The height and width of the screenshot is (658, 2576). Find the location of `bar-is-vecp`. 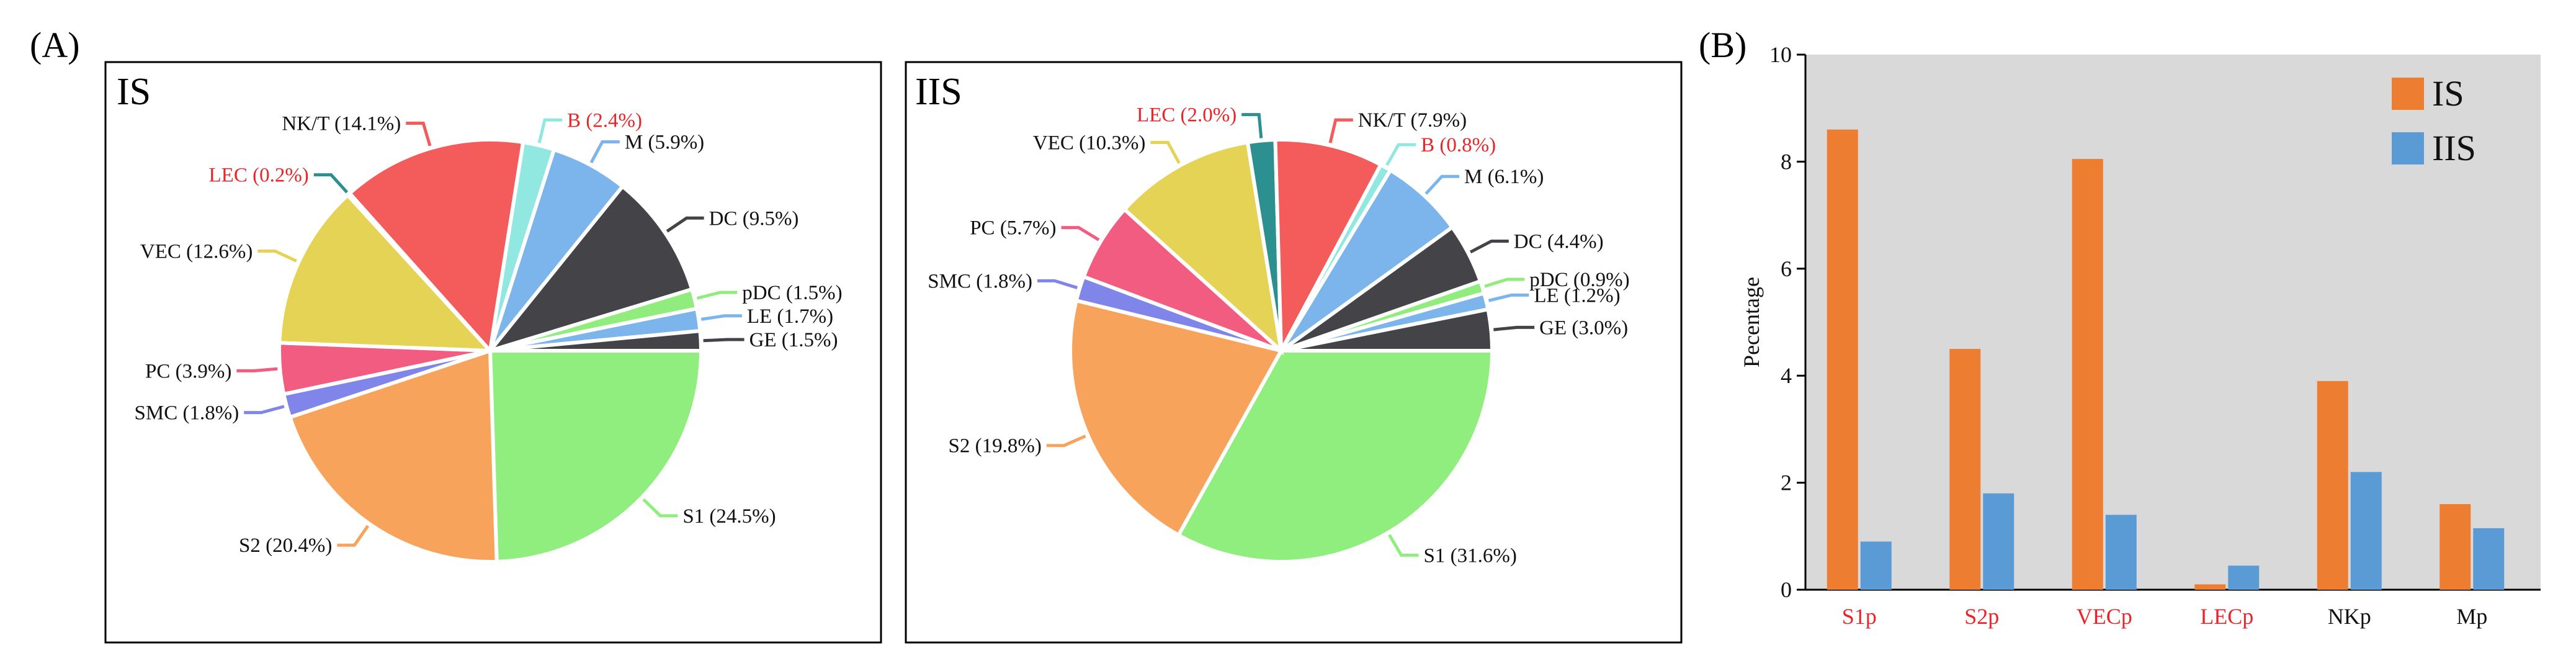

bar-is-vecp is located at coordinates (2087, 374).